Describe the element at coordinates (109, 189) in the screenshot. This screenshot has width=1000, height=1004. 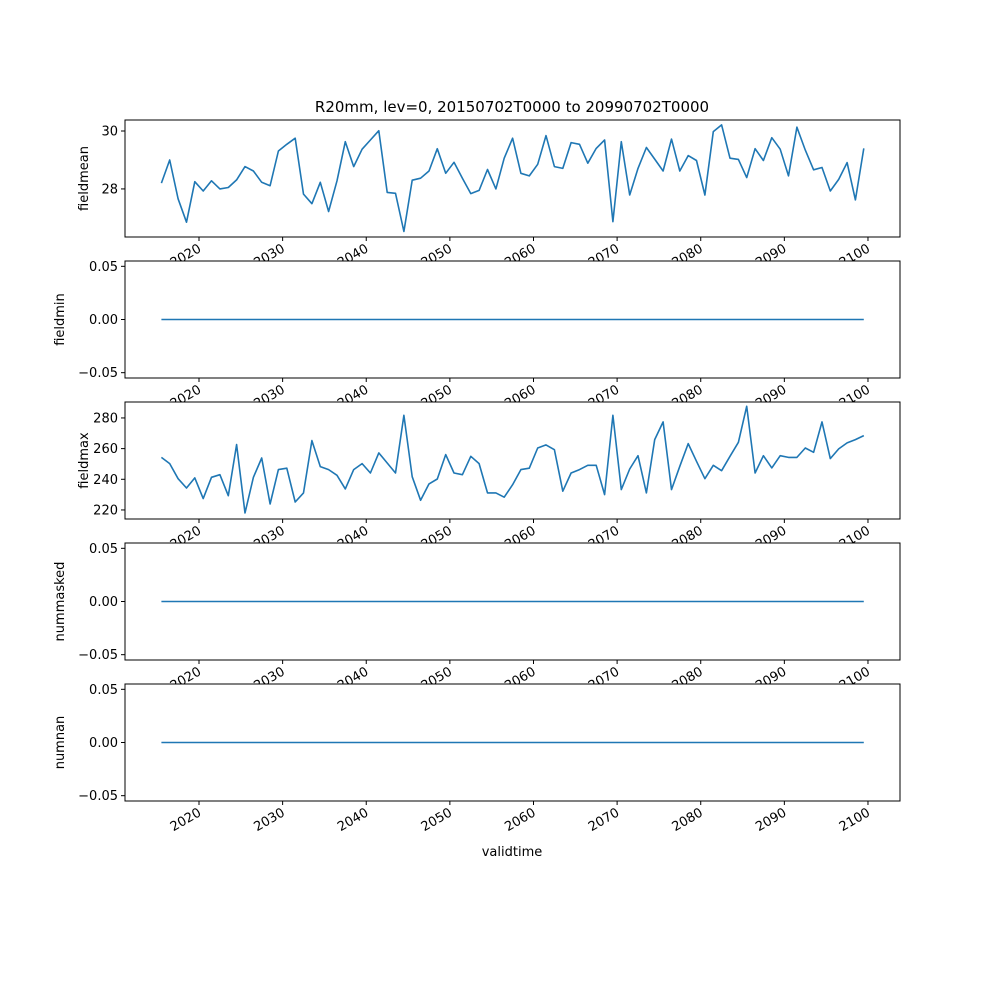
I see `y-tick-label: 28` at that location.